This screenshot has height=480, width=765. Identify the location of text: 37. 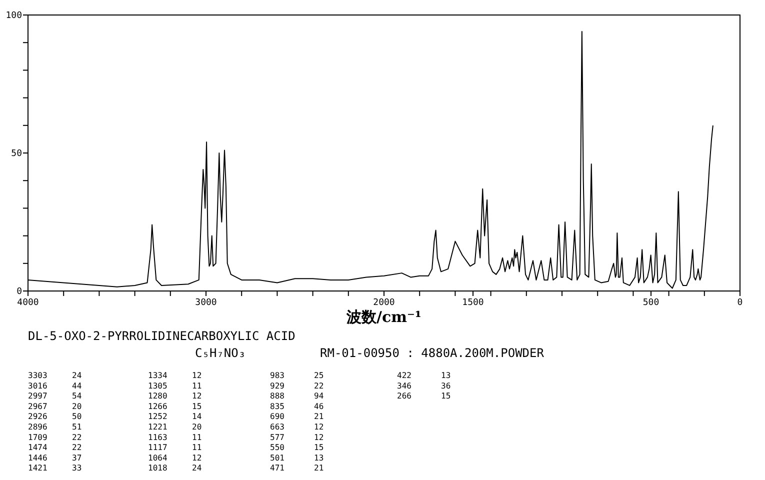
(77, 457).